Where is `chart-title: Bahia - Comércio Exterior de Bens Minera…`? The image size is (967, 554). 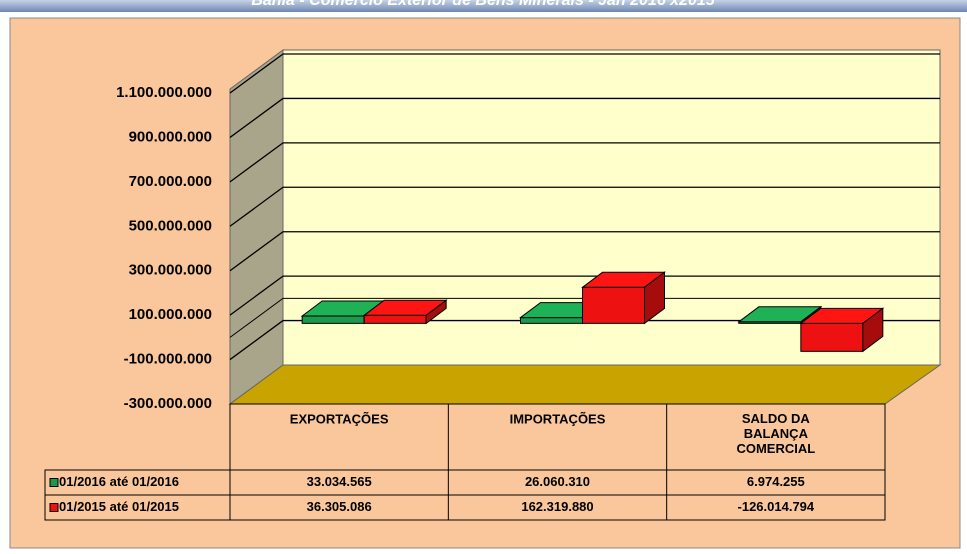
chart-title: Bahia - Comércio Exterior de Bens Minera… is located at coordinates (483, 4).